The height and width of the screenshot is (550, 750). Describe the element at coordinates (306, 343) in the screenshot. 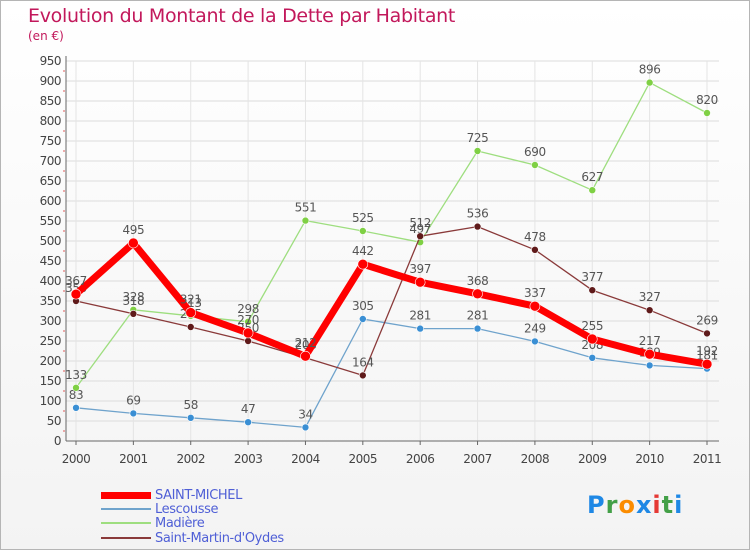

I see `data-label-saint-michel: 212` at that location.